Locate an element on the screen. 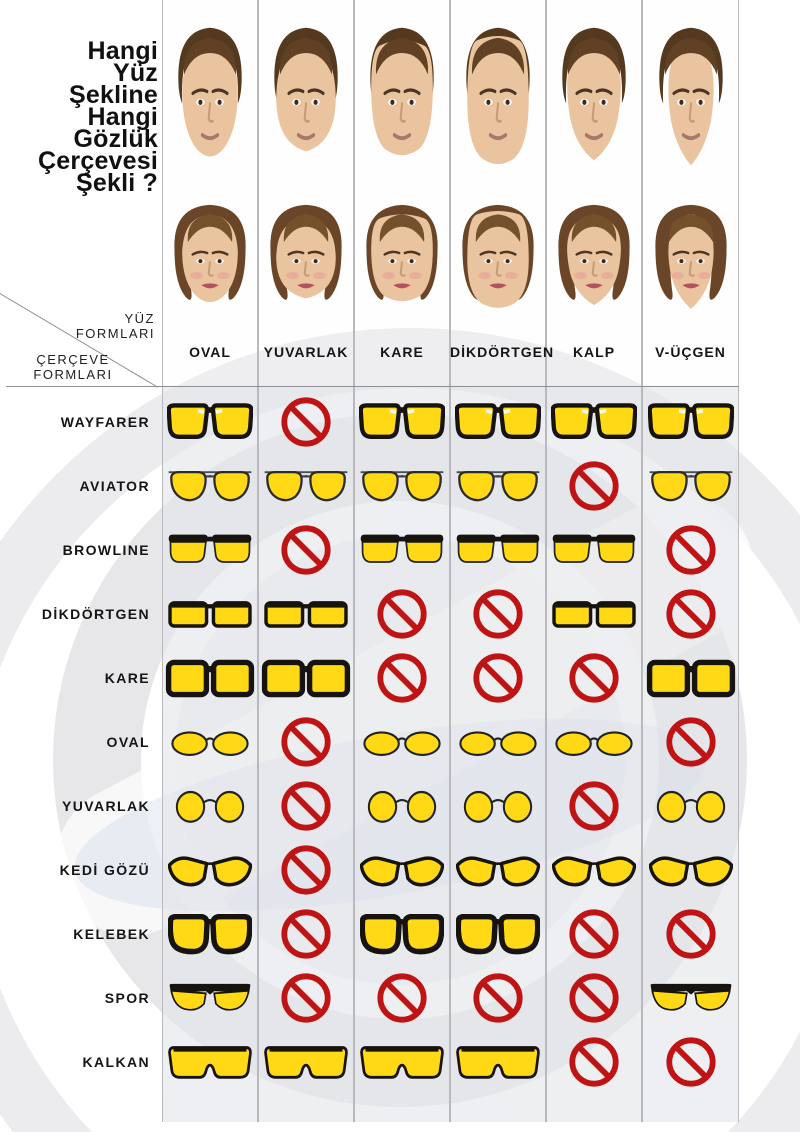 This screenshot has height=1132, width=800. female-face-yuvarlak is located at coordinates (306, 264).